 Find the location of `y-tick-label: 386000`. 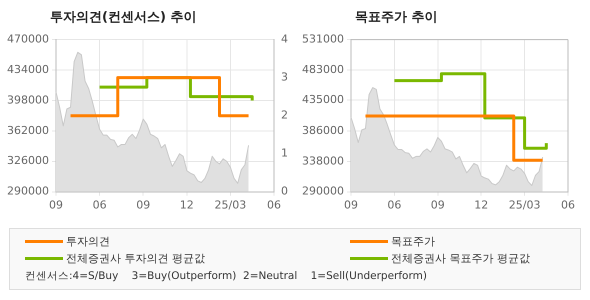

y-tick-label: 386000 is located at coordinates (323, 131).